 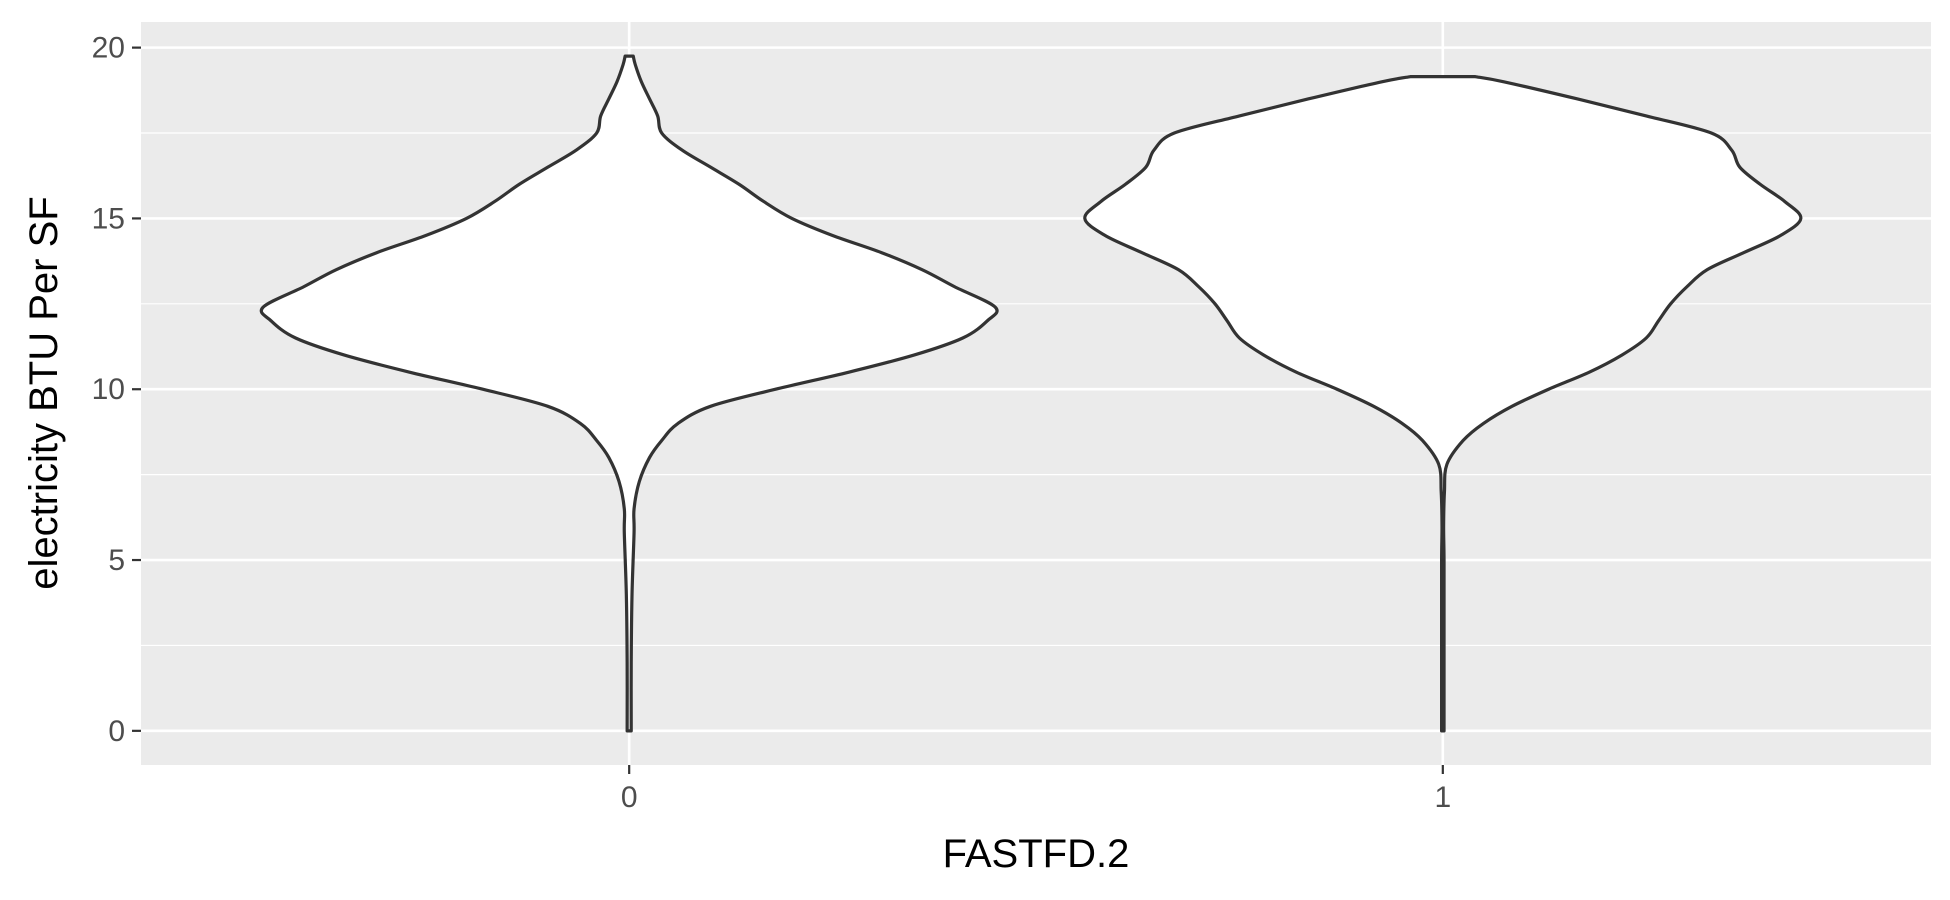 What do you see at coordinates (629, 797) in the screenshot?
I see `x-tick-label: 0` at bounding box center [629, 797].